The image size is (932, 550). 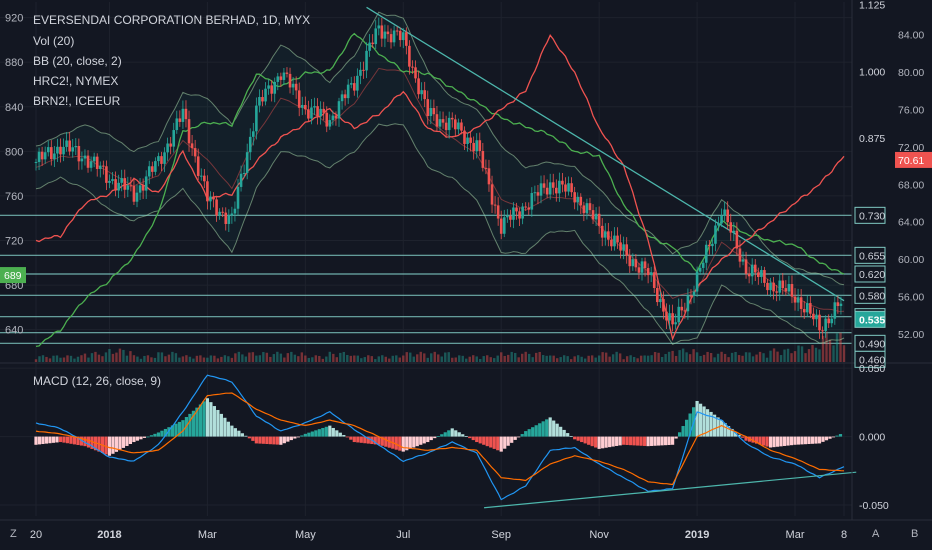 I want to click on macd-label: MACD (12, 26, close, 9), so click(x=97, y=381).